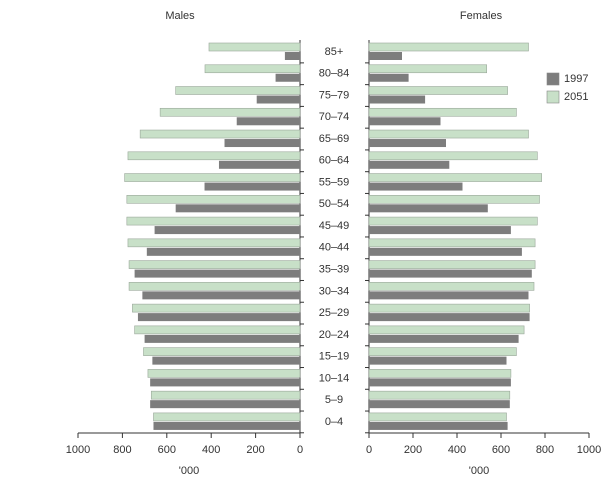 Image resolution: width=615 pixels, height=490 pixels. I want to click on category-label: 65–69, so click(334, 139).